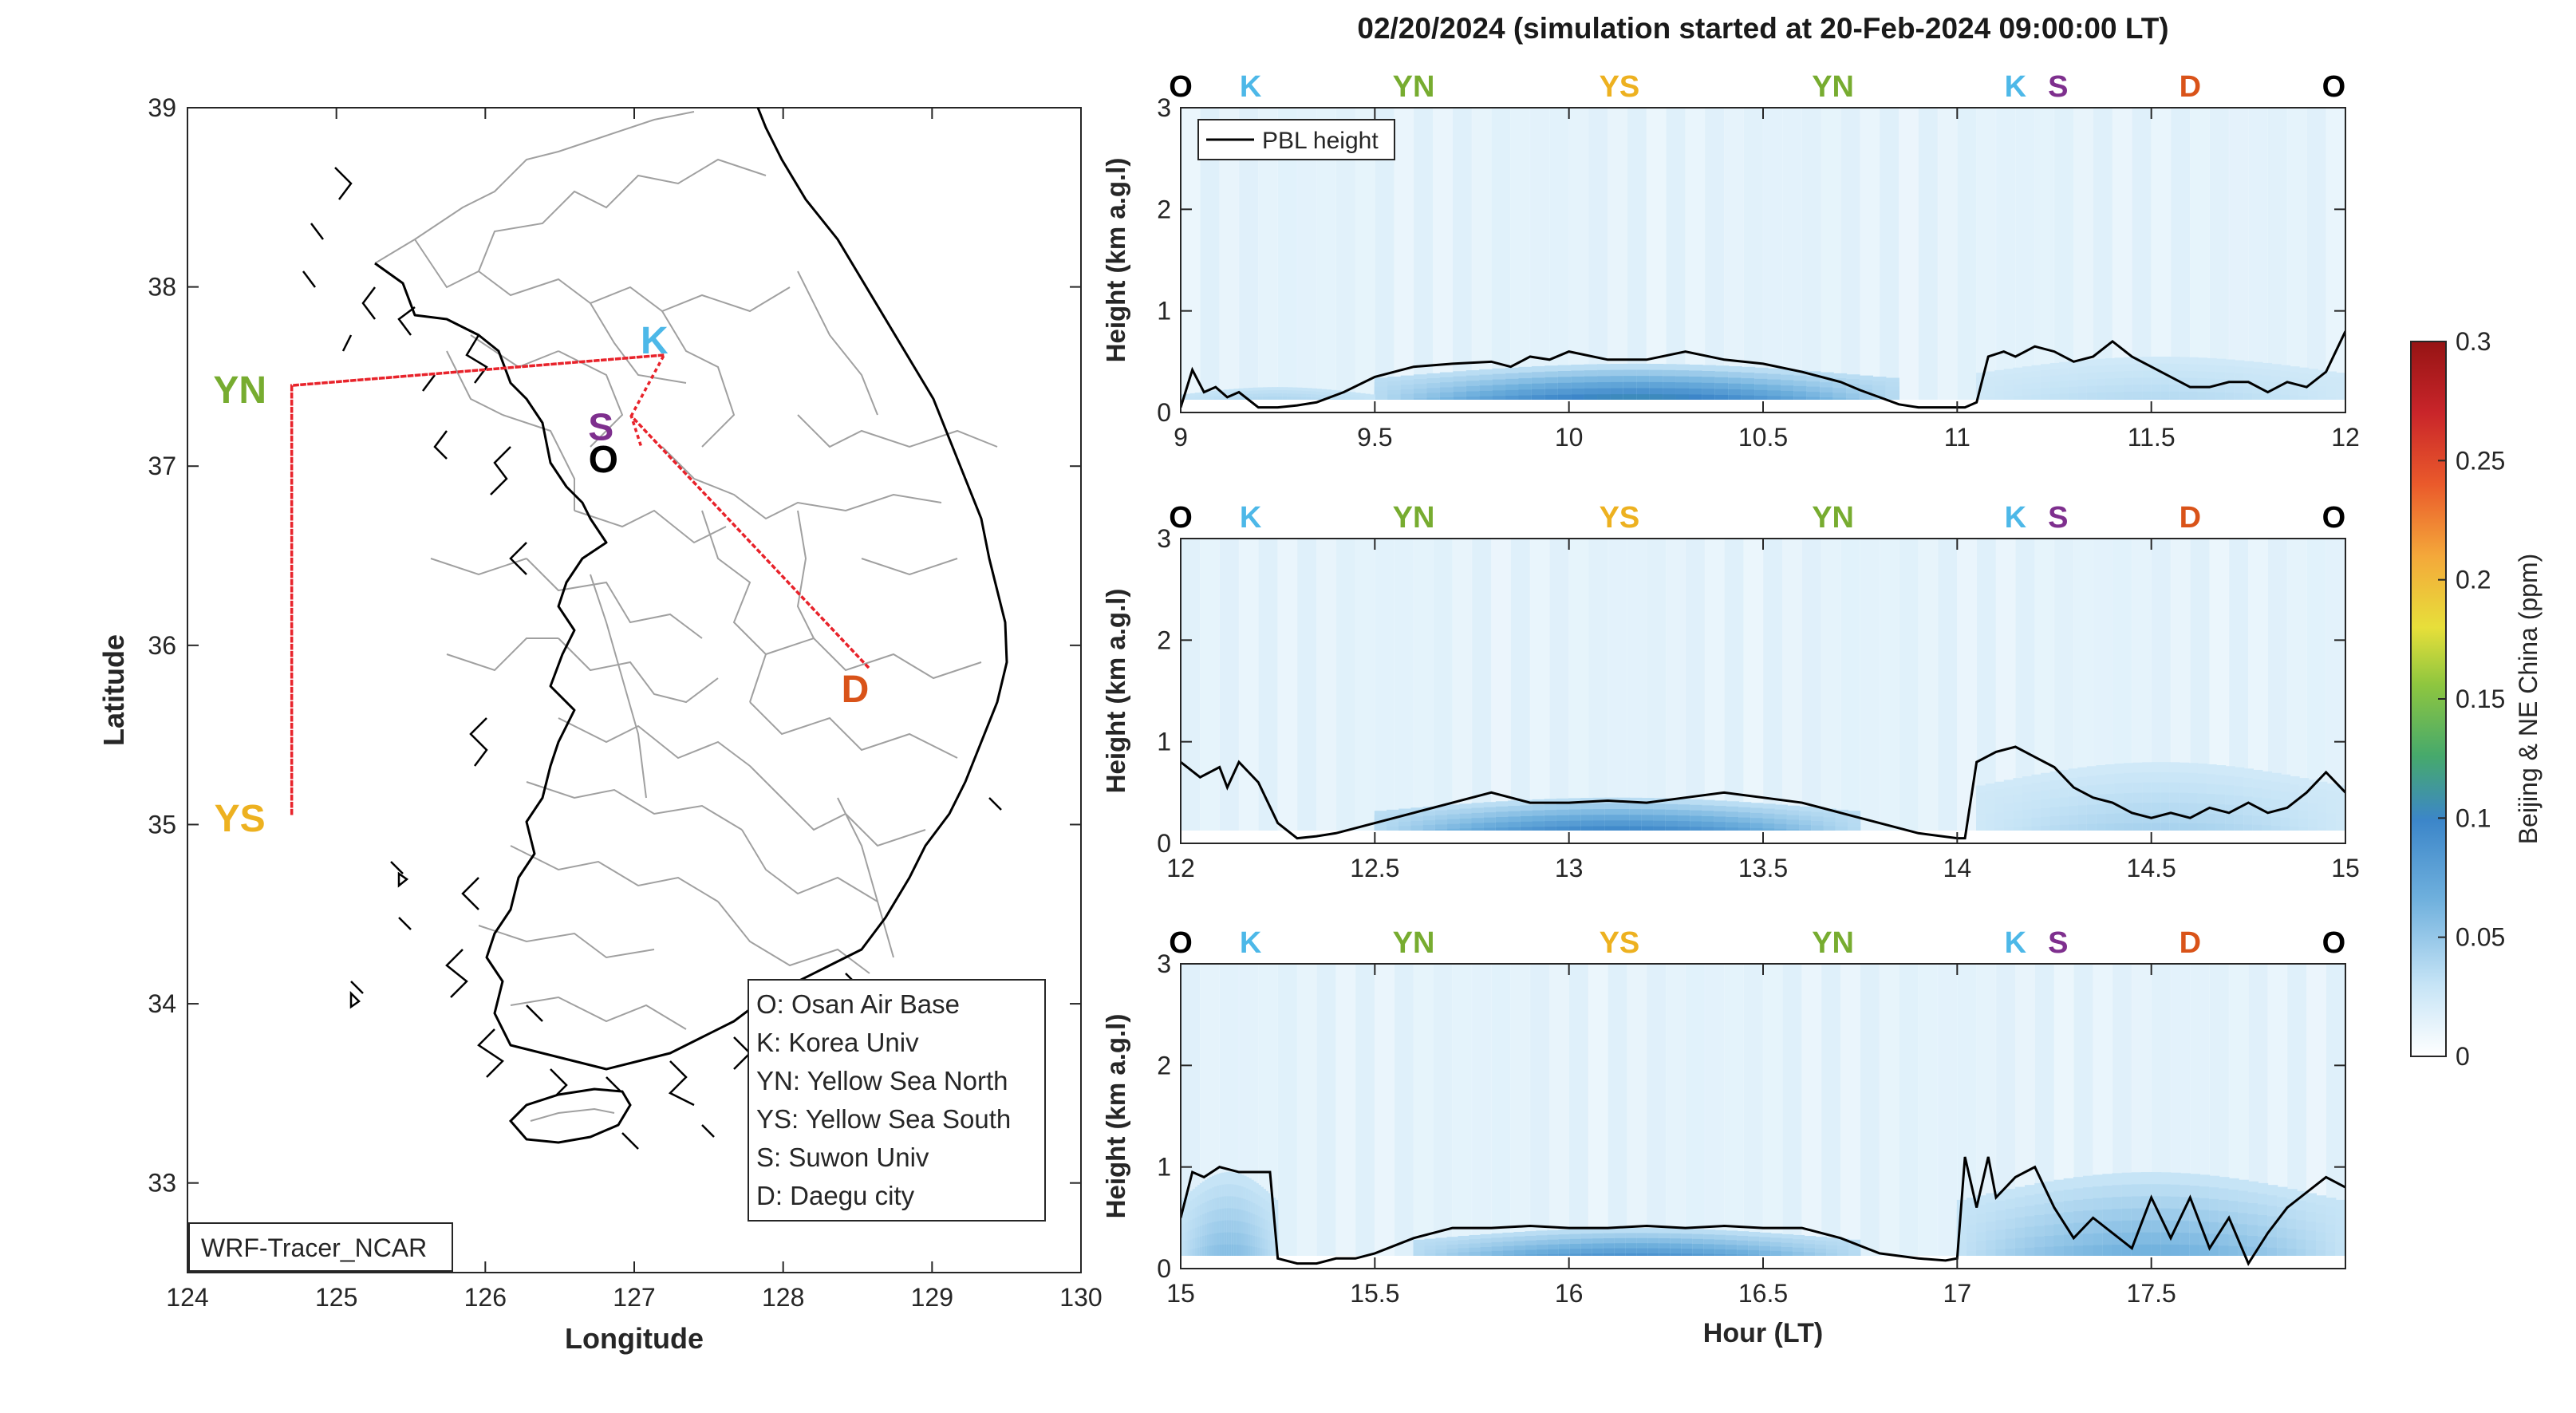 This screenshot has height=1413, width=2576. I want to click on curtain-ytick-label: 3, so click(1164, 107).